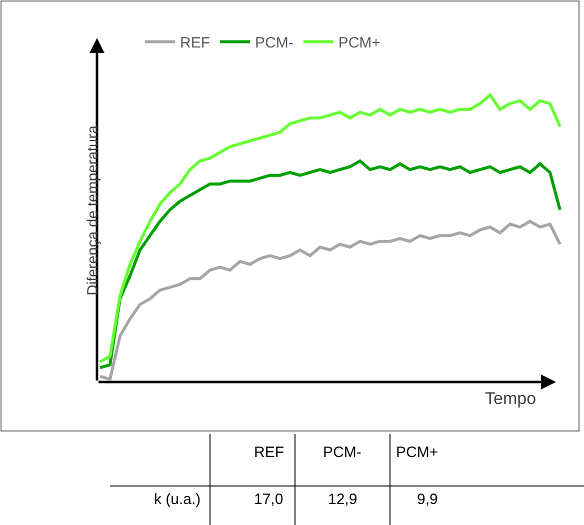 The image size is (584, 525). I want to click on text: REF, so click(269, 452).